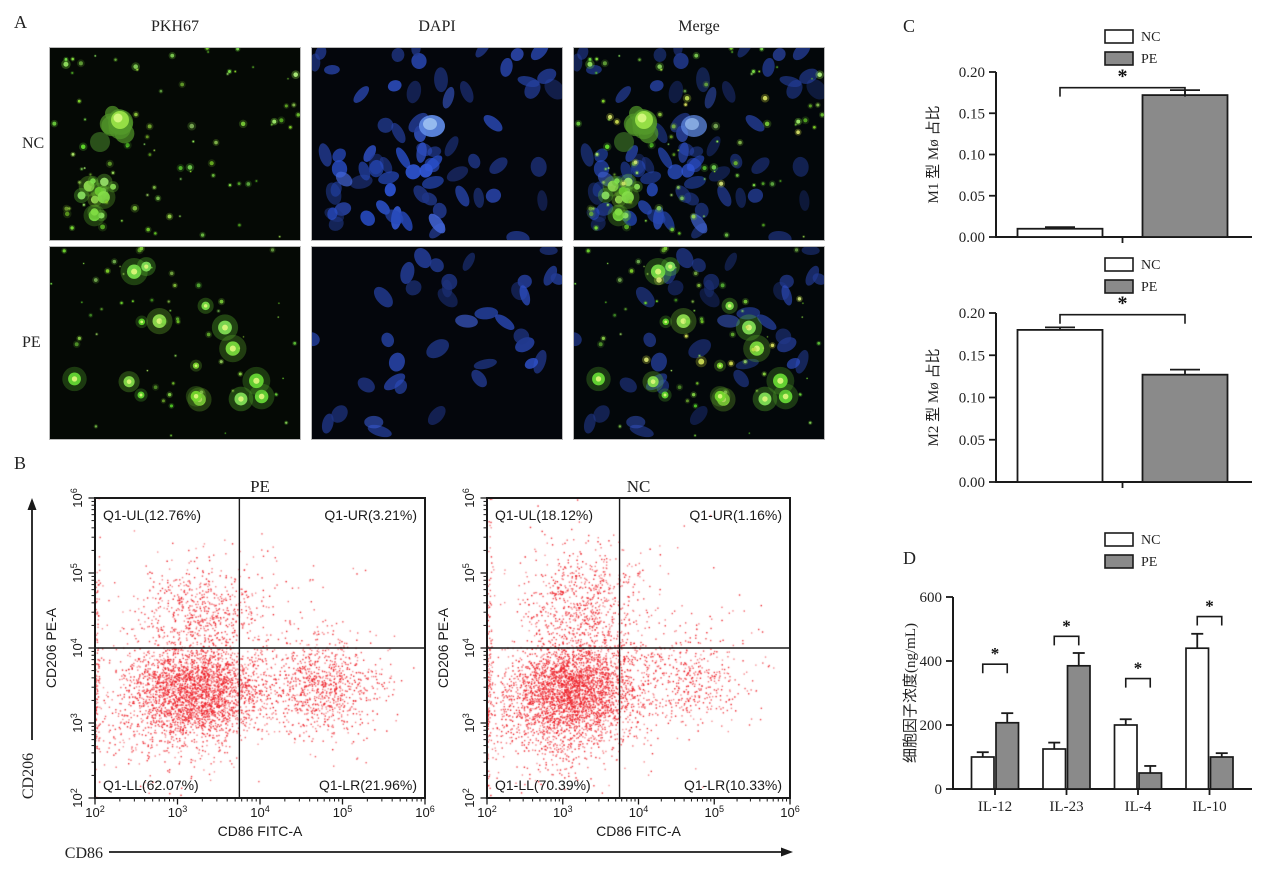 This screenshot has height=872, width=1269. What do you see at coordinates (31, 342) in the screenshot?
I see `row-label-pe: PE` at bounding box center [31, 342].